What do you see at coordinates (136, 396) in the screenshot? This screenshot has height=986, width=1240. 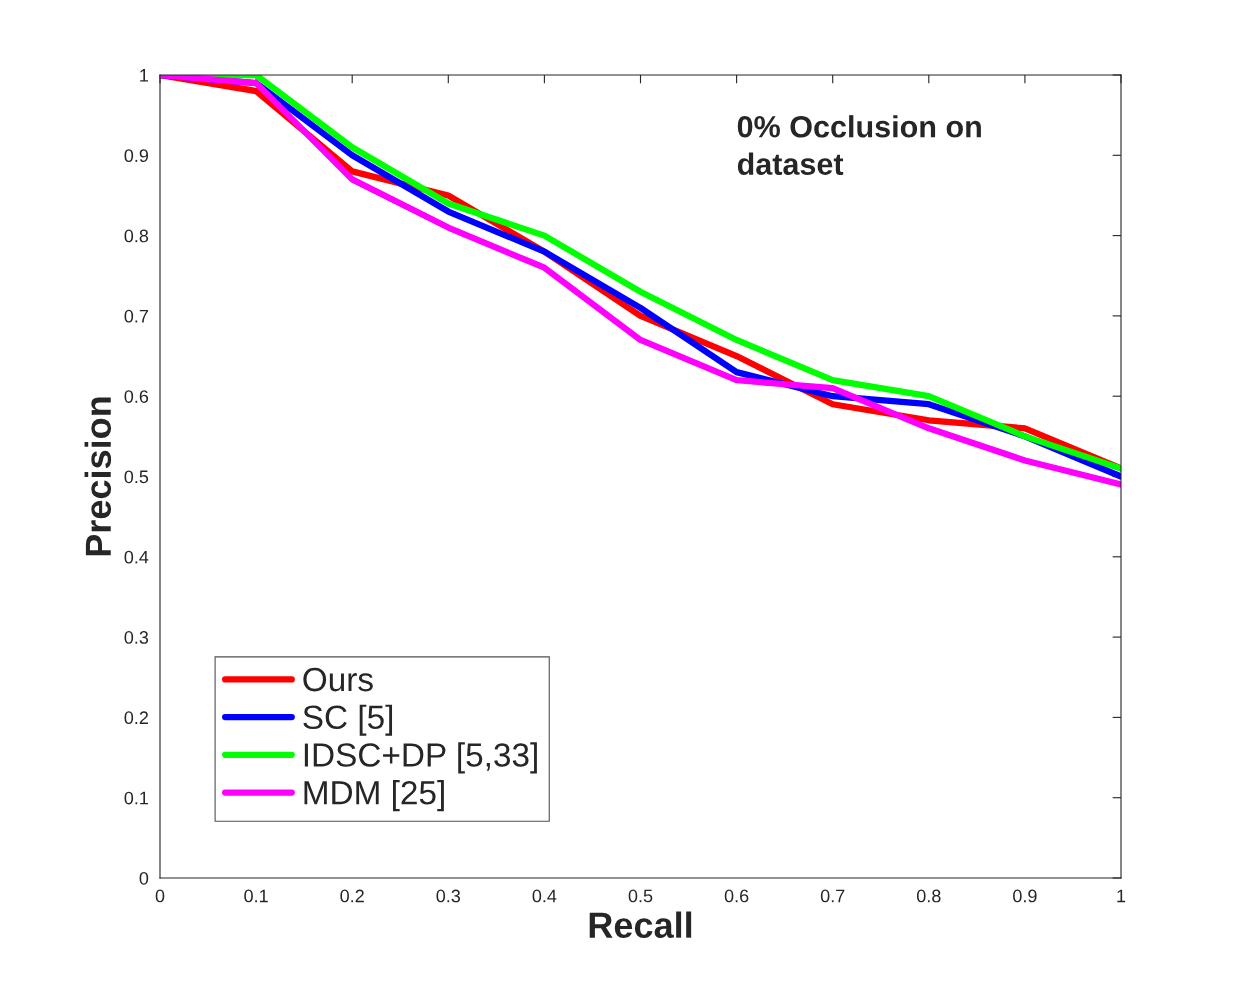 I see `y-tick-label: 0.6` at bounding box center [136, 396].